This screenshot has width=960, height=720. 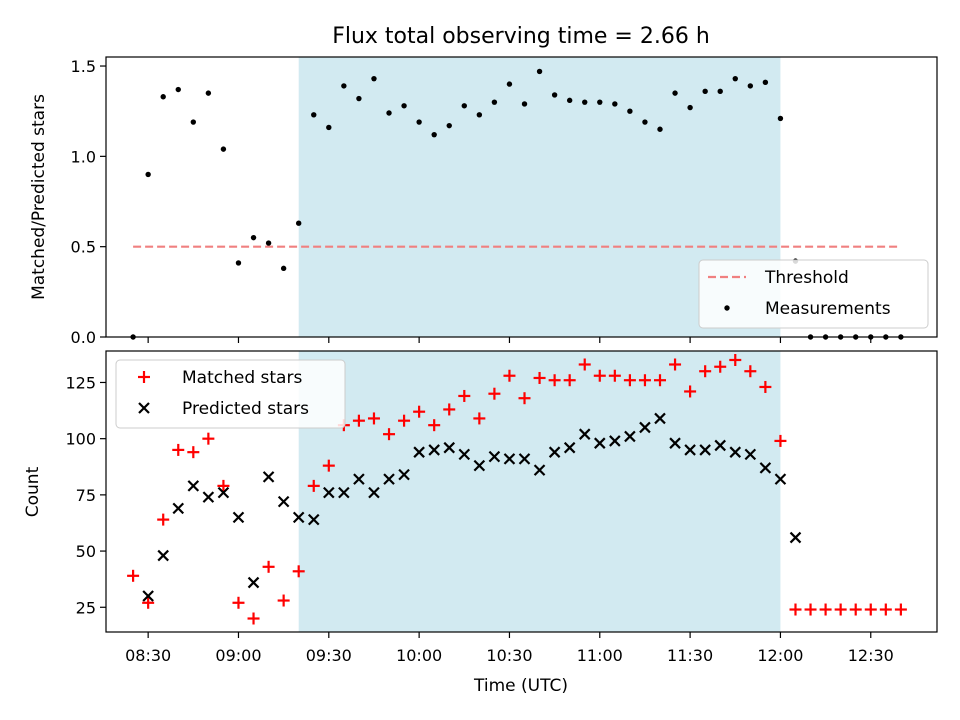 What do you see at coordinates (242, 378) in the screenshot?
I see `legend-label: Matched stars` at bounding box center [242, 378].